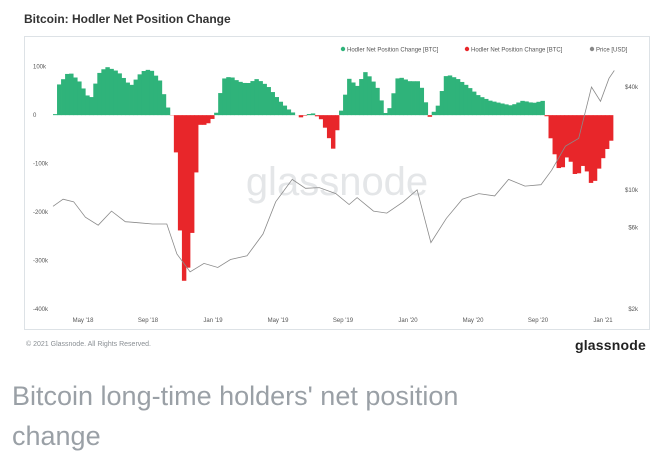 The height and width of the screenshot is (456, 662). What do you see at coordinates (337, 182) in the screenshot?
I see `watermark: glassnode` at bounding box center [337, 182].